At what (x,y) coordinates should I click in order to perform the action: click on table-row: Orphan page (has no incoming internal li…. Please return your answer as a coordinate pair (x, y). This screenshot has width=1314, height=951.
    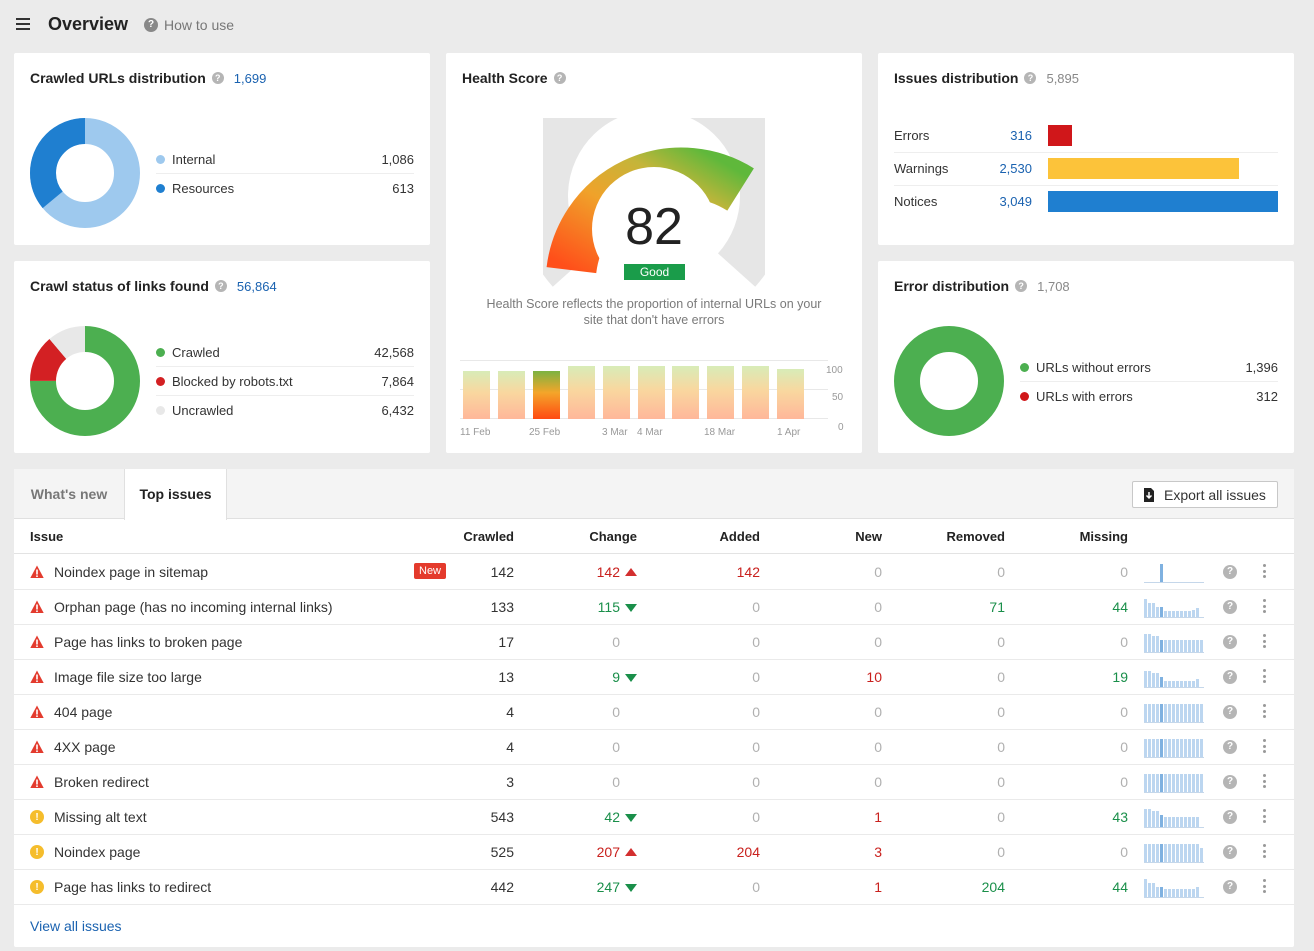
    Looking at the image, I should click on (654, 607).